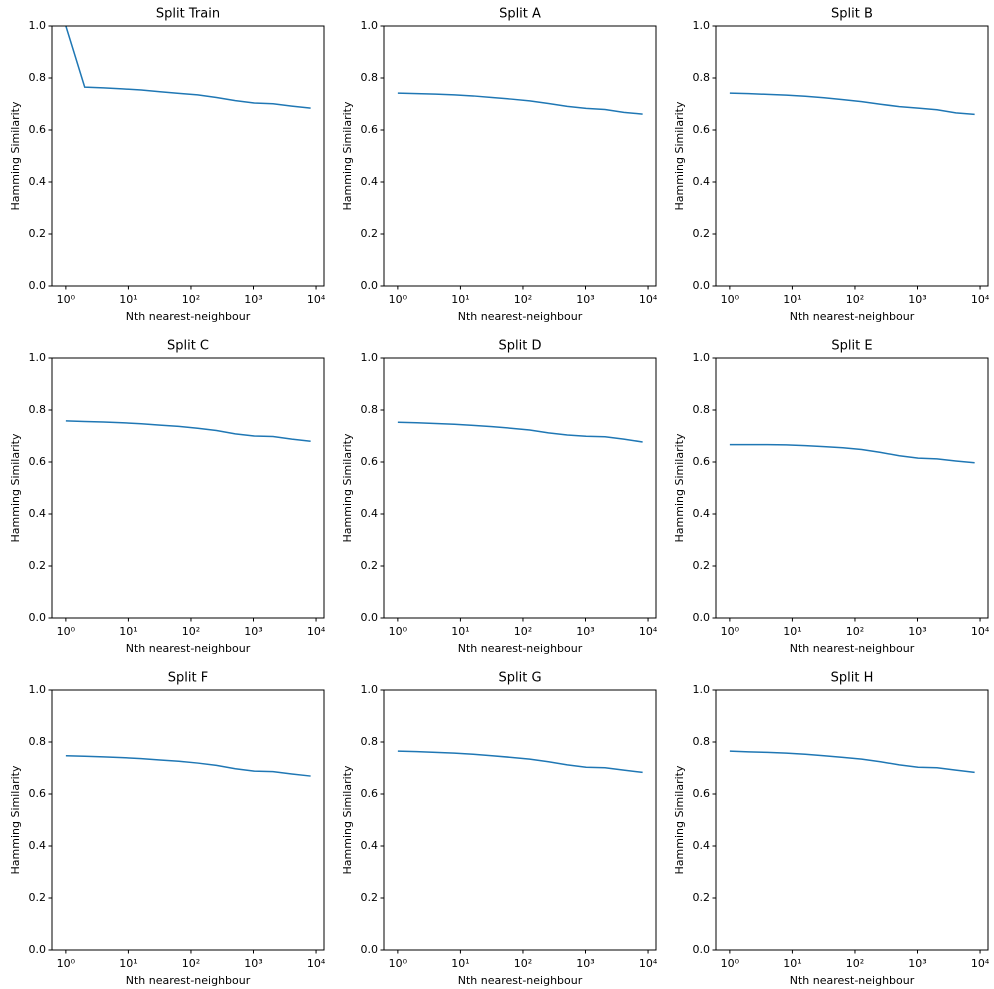  I want to click on chart-title: Split F, so click(188, 678).